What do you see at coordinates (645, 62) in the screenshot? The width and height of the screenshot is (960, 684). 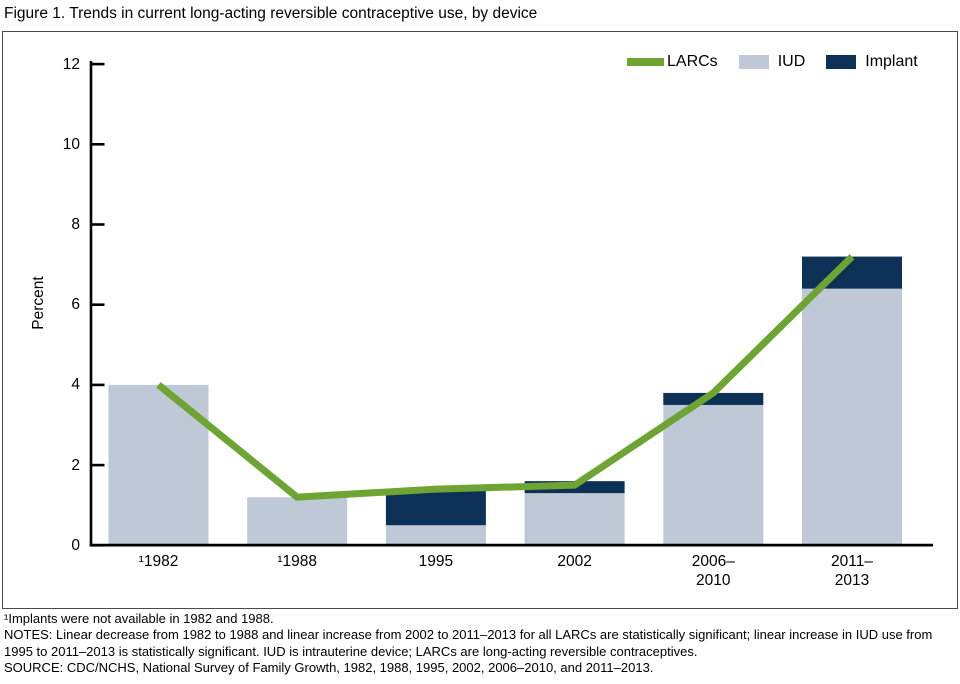 I see `larcs-legend-swatch-icon` at bounding box center [645, 62].